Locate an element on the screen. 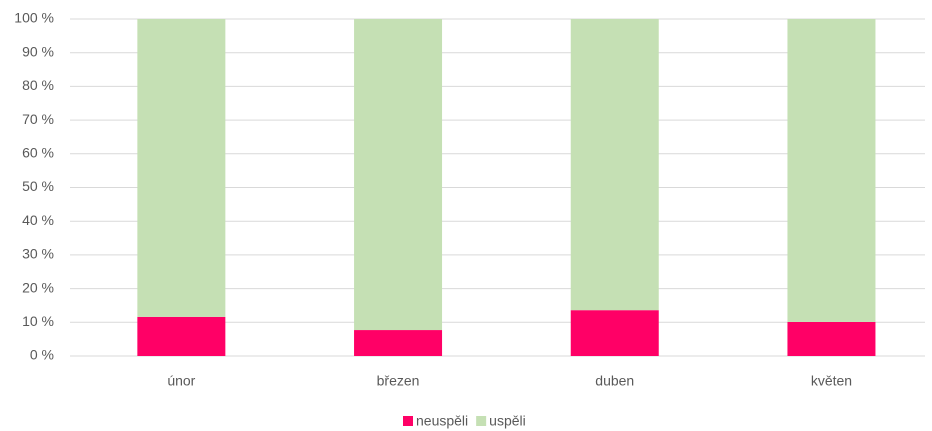 This screenshot has height=431, width=932. x-tick-label: březen is located at coordinates (398, 381).